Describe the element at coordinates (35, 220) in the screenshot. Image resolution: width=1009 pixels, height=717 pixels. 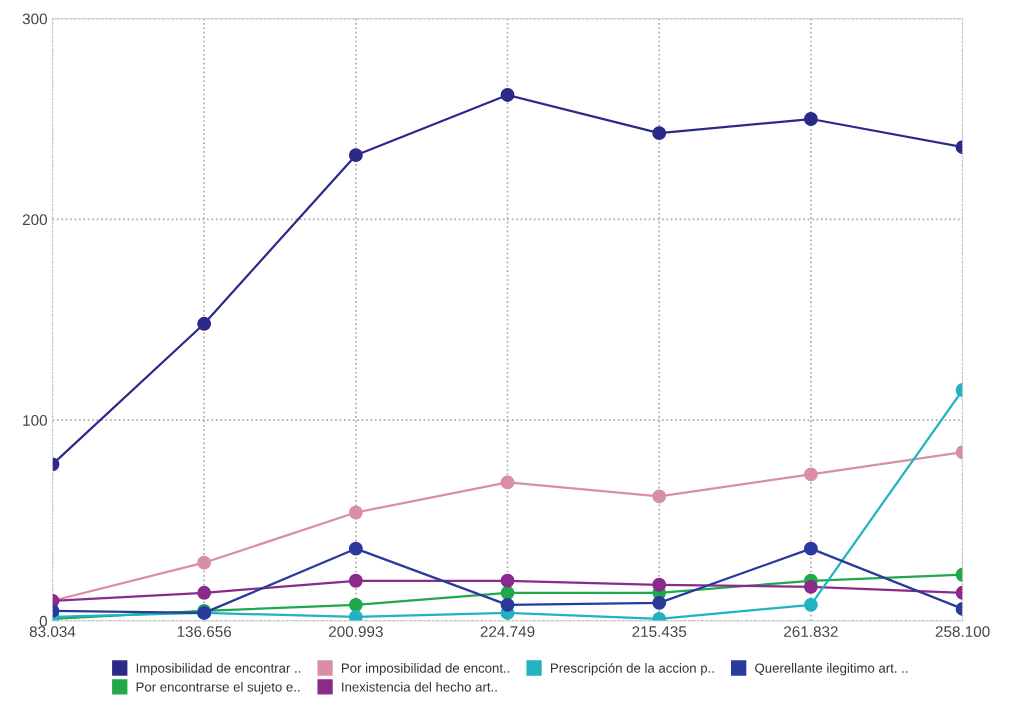
I see `y-tick-label: 200` at that location.